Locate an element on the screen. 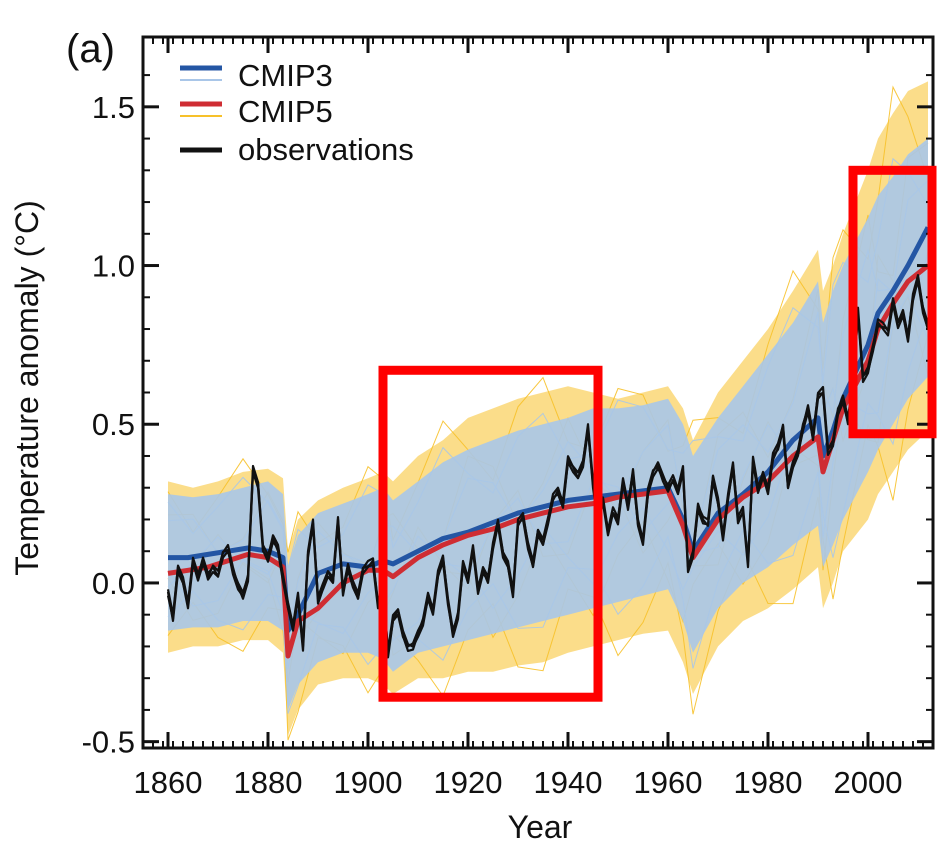 Image resolution: width=937 pixels, height=846 pixels. x-tick-label: 1880 is located at coordinates (268, 782).